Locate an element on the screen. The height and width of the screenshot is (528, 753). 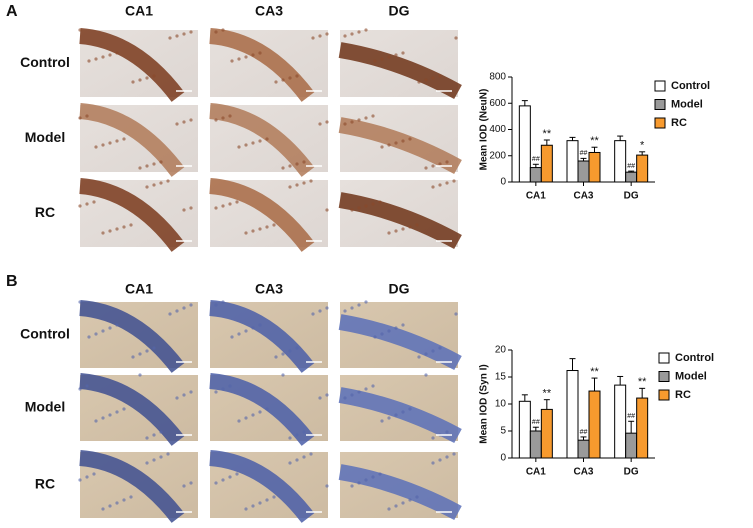
x-tick-label: CA1 is located at coordinates (536, 196).